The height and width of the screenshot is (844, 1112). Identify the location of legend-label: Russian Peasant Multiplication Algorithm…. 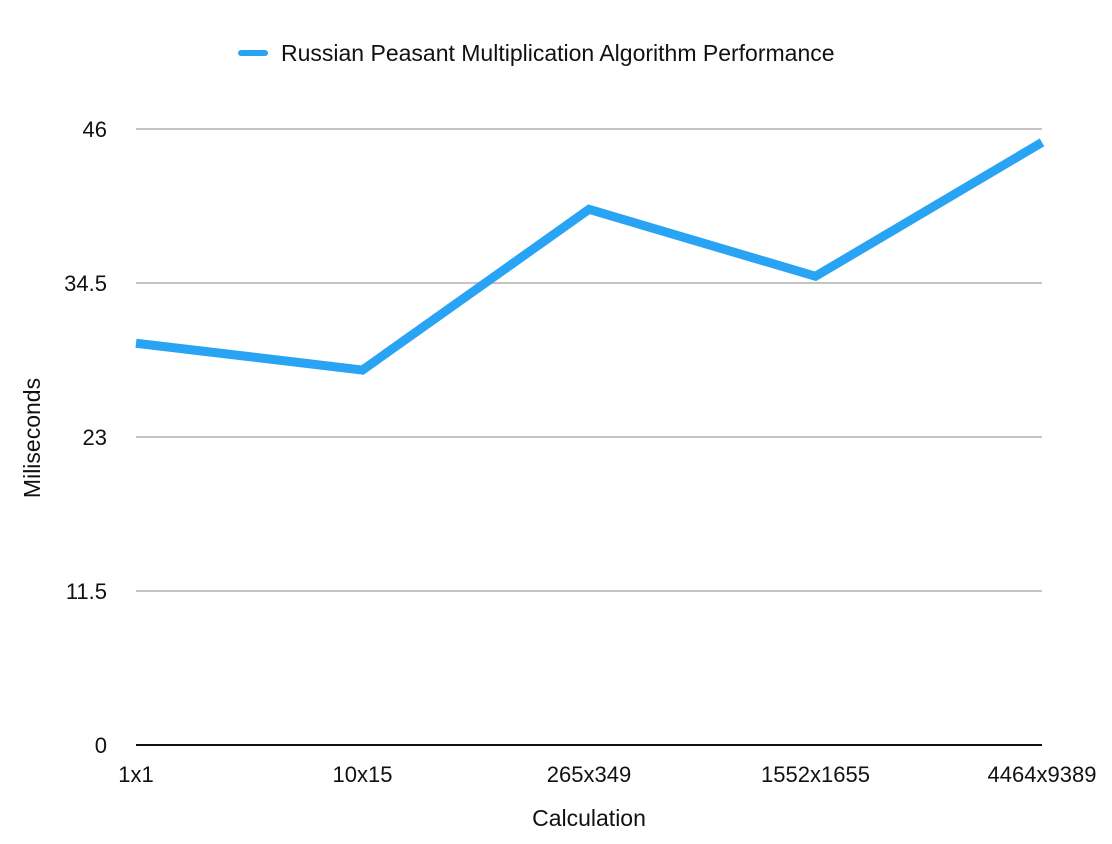
(558, 53).